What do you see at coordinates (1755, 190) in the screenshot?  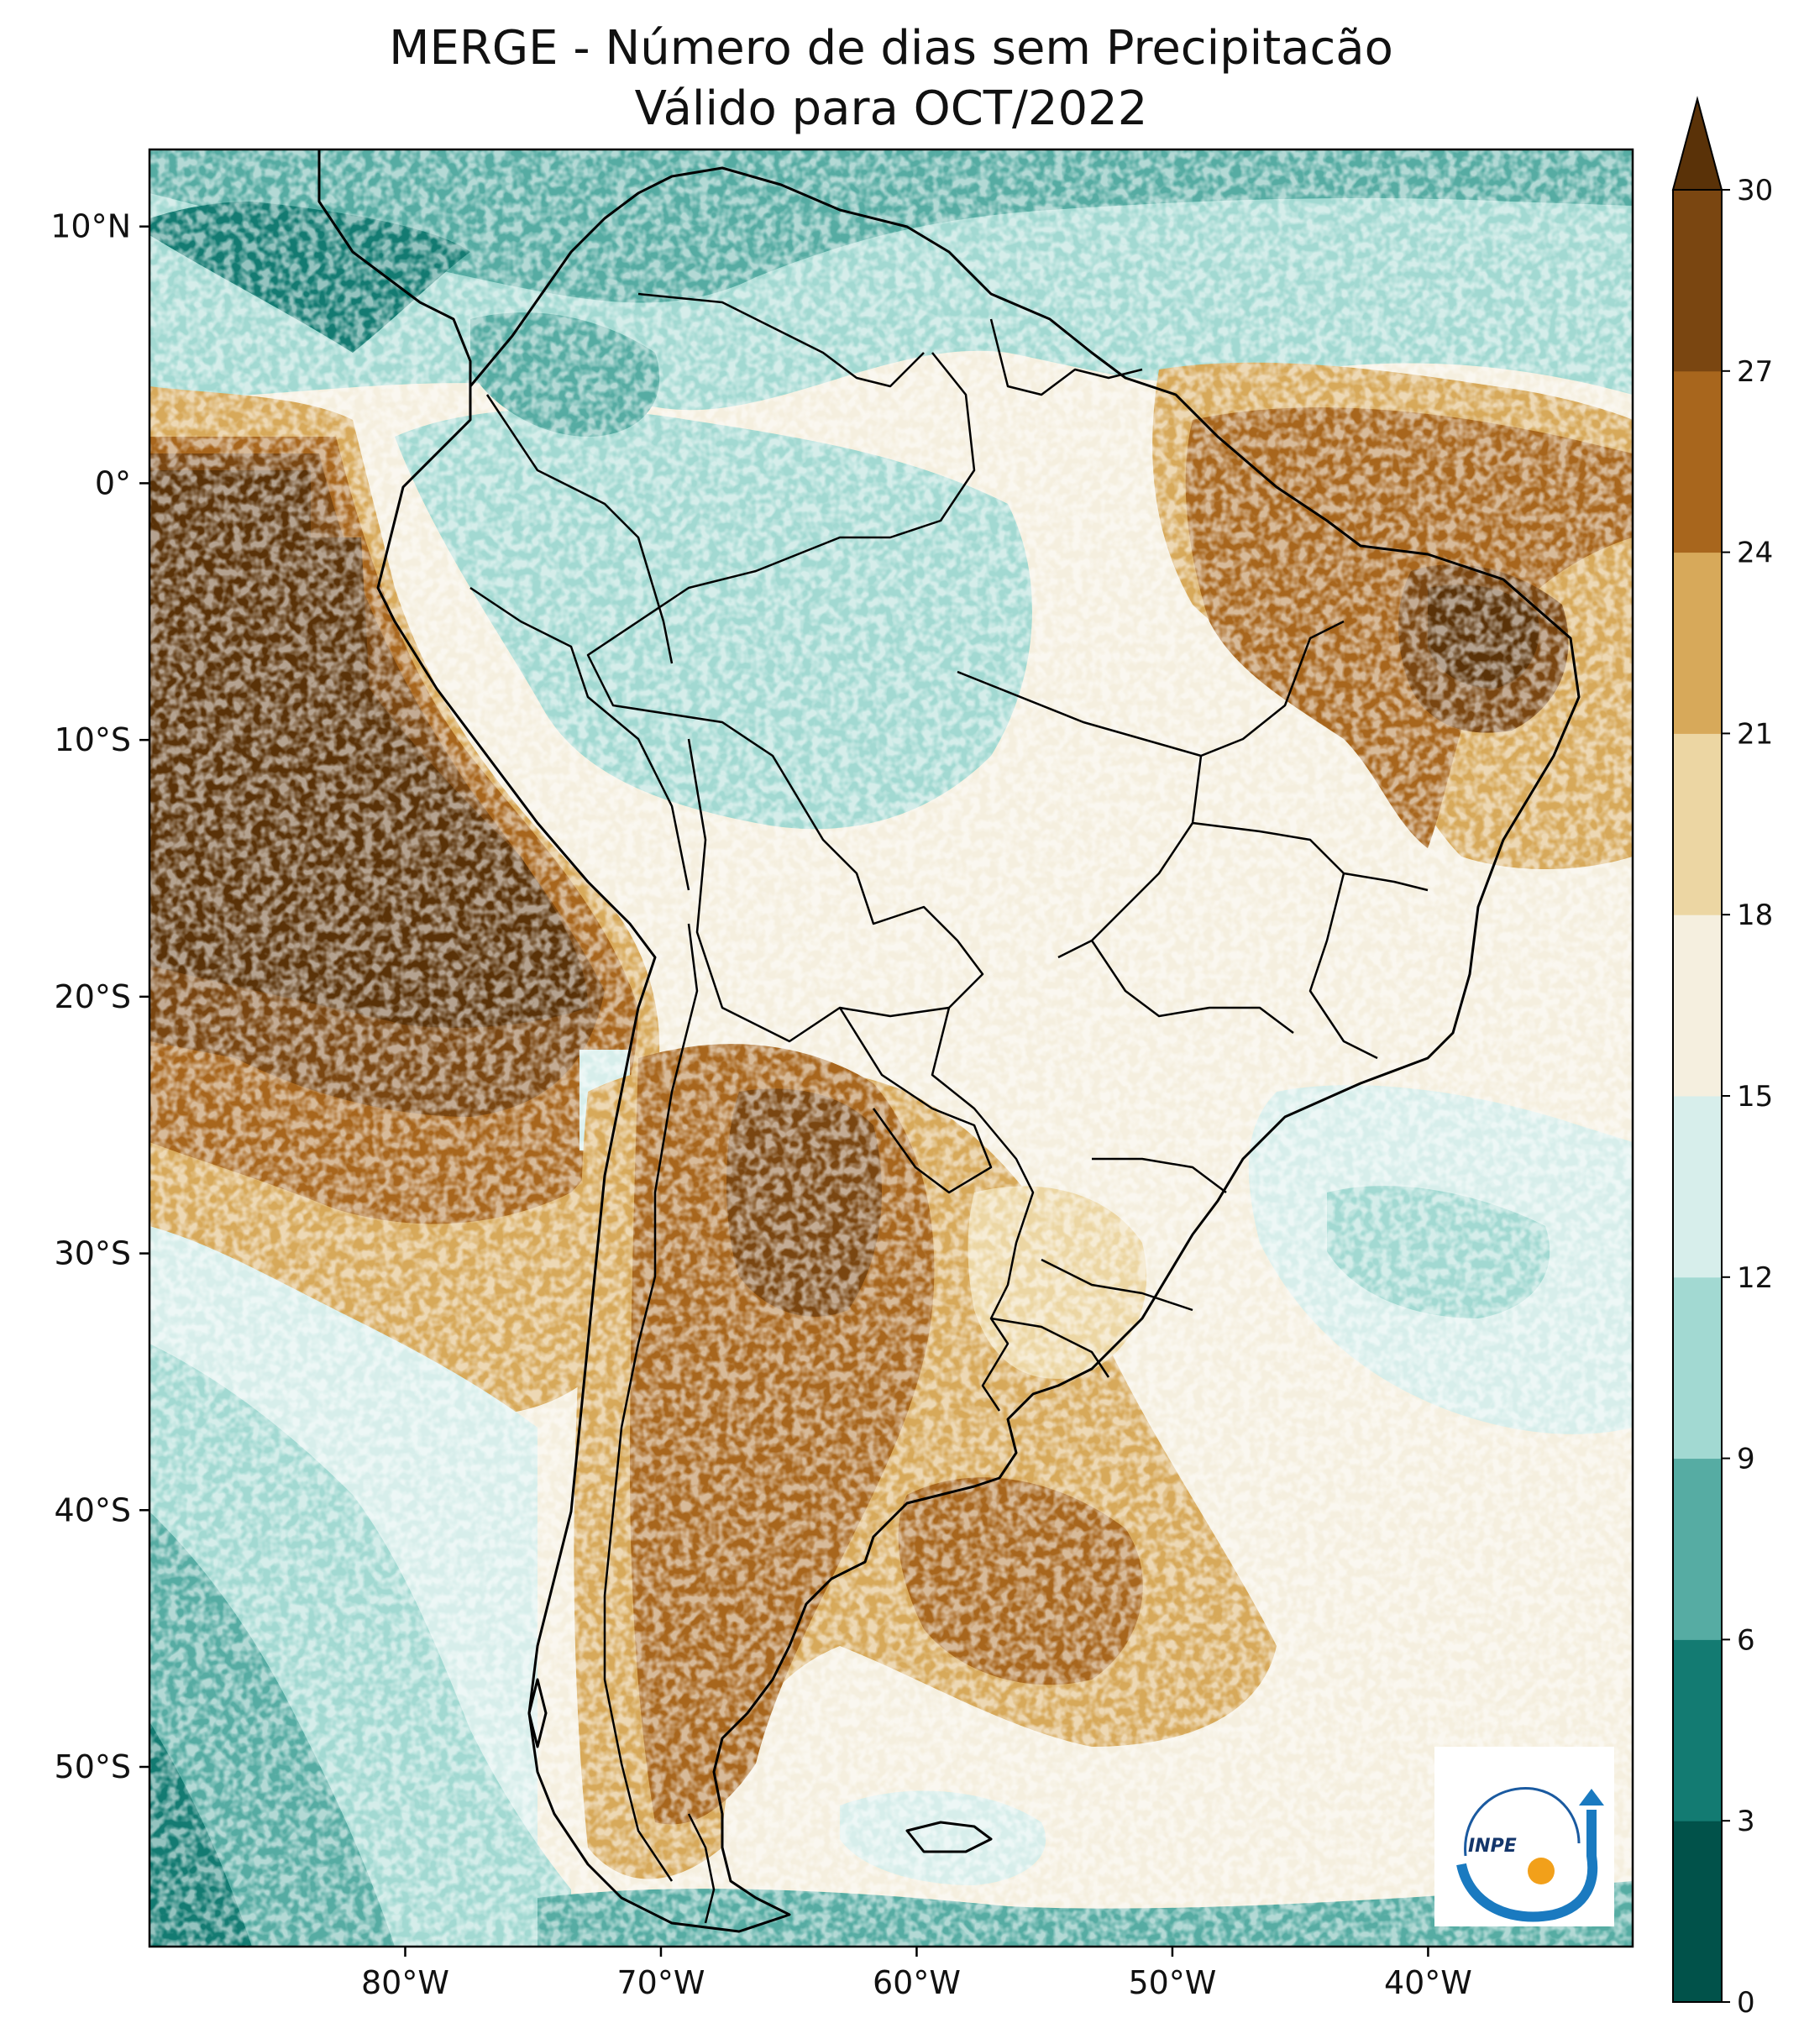 I see `colorbar-tick-label: 30` at bounding box center [1755, 190].